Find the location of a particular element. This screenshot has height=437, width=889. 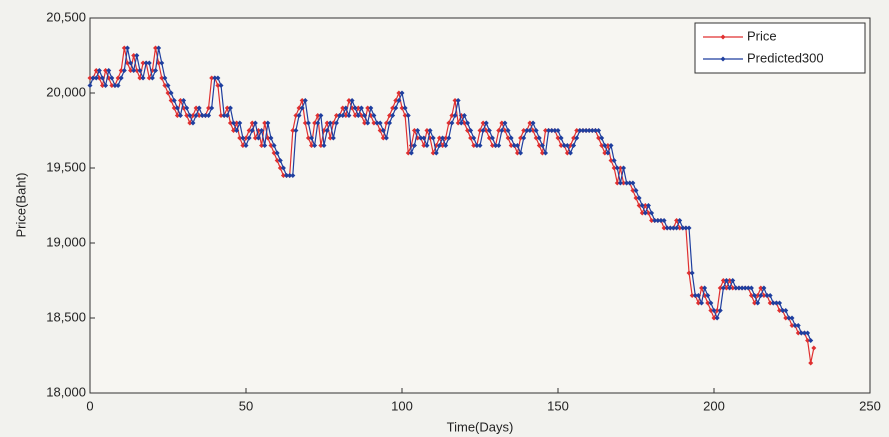

x-tick-label: 0 is located at coordinates (89, 405).